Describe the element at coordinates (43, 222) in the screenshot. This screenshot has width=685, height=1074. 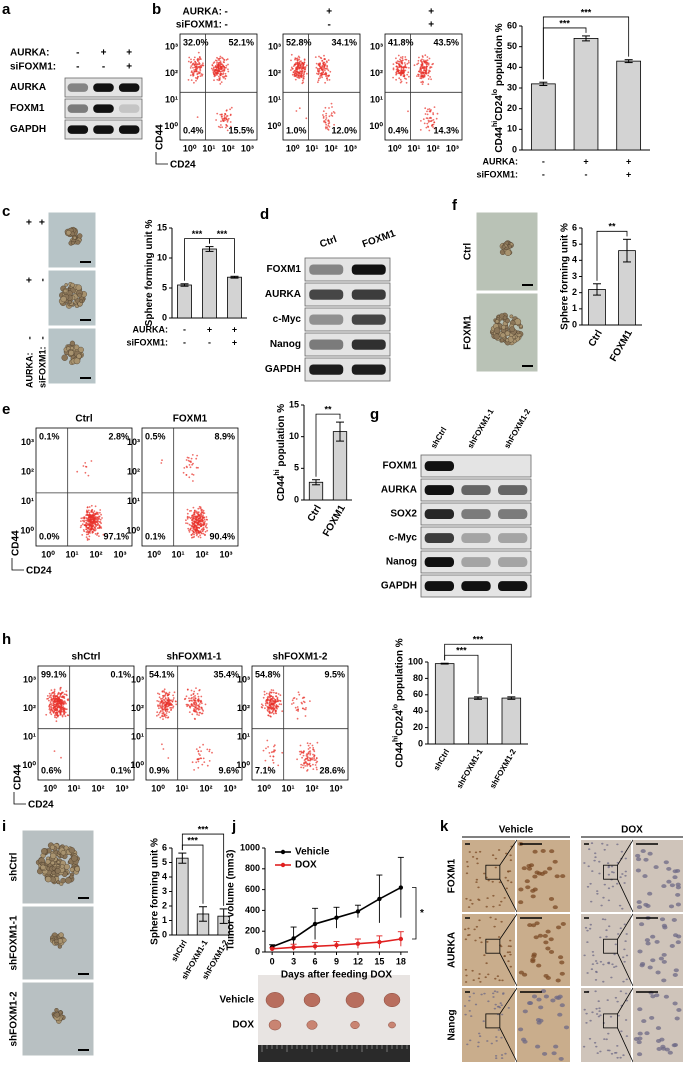
I see `image-mark: +` at that location.